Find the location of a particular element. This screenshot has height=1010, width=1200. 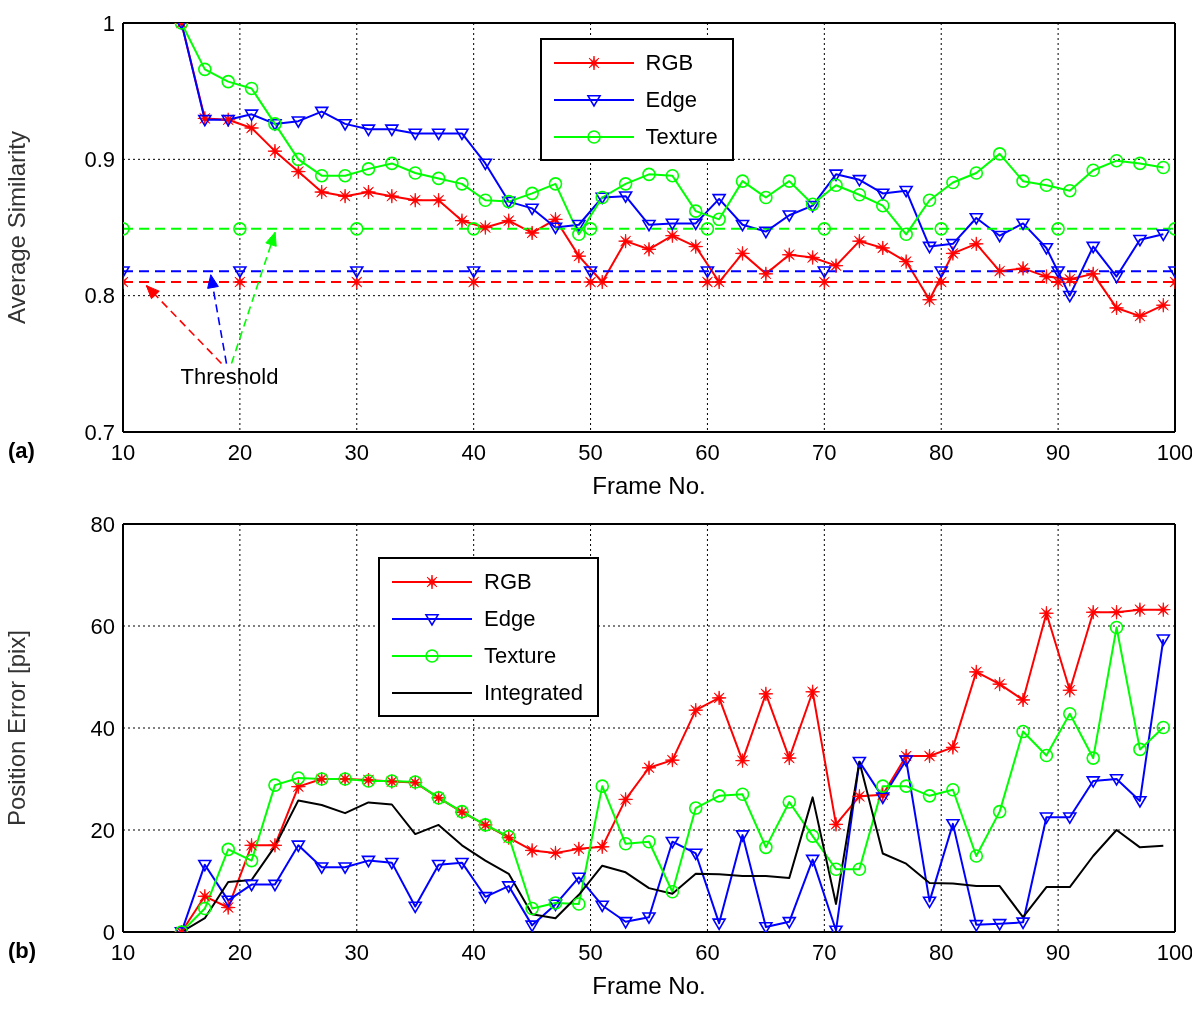

y-tick-label: 0.8 is located at coordinates (99, 296).